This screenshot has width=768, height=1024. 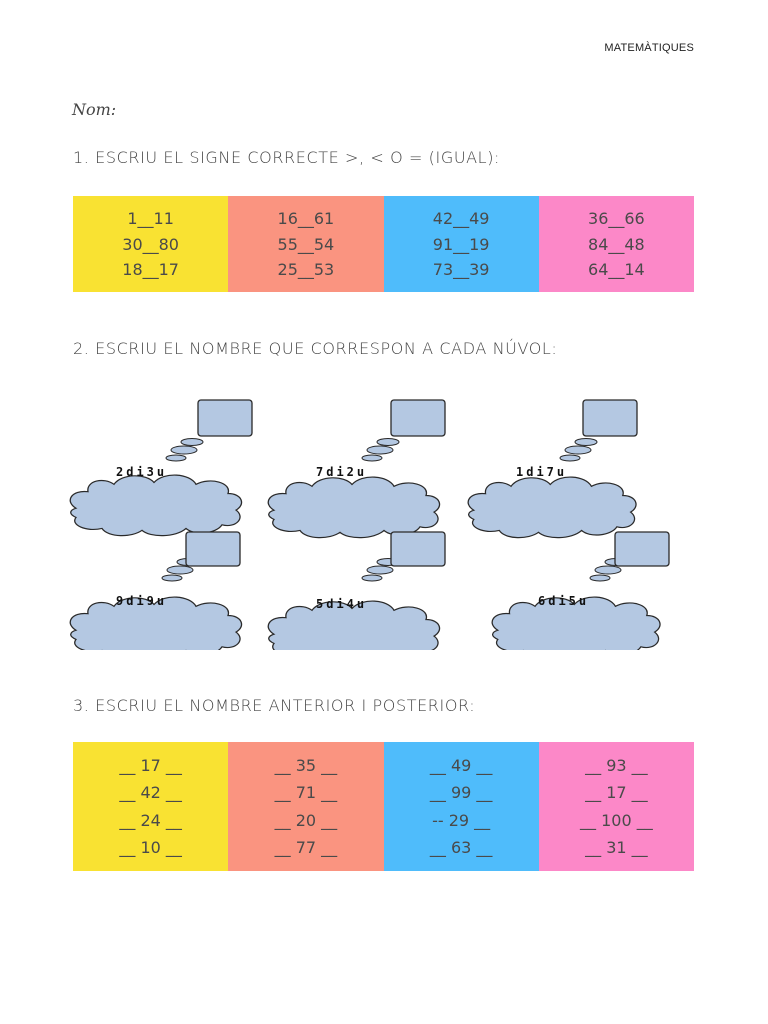 I want to click on name-label: Nom:, so click(x=94, y=109).